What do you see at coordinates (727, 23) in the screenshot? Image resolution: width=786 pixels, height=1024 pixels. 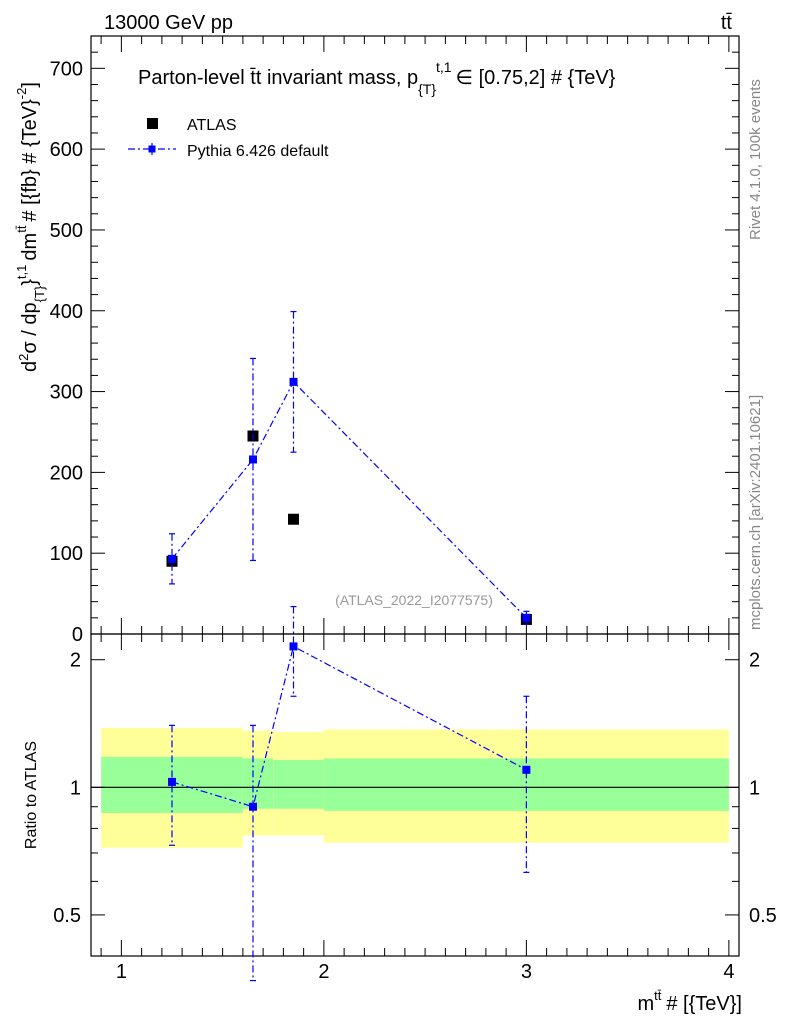 I see `process-label: tt̄` at bounding box center [727, 23].